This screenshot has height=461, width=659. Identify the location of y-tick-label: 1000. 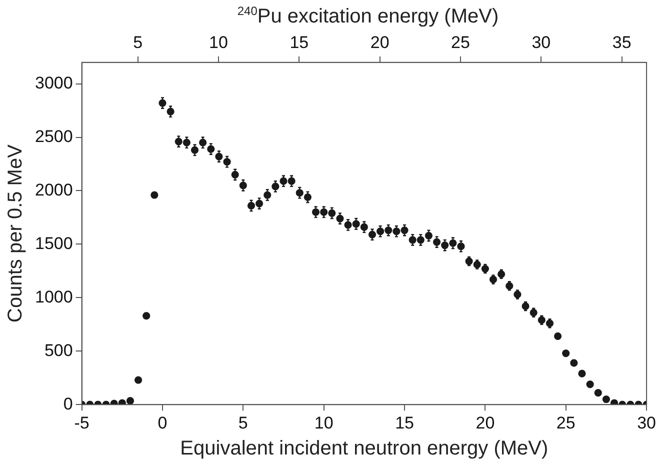
(53, 296).